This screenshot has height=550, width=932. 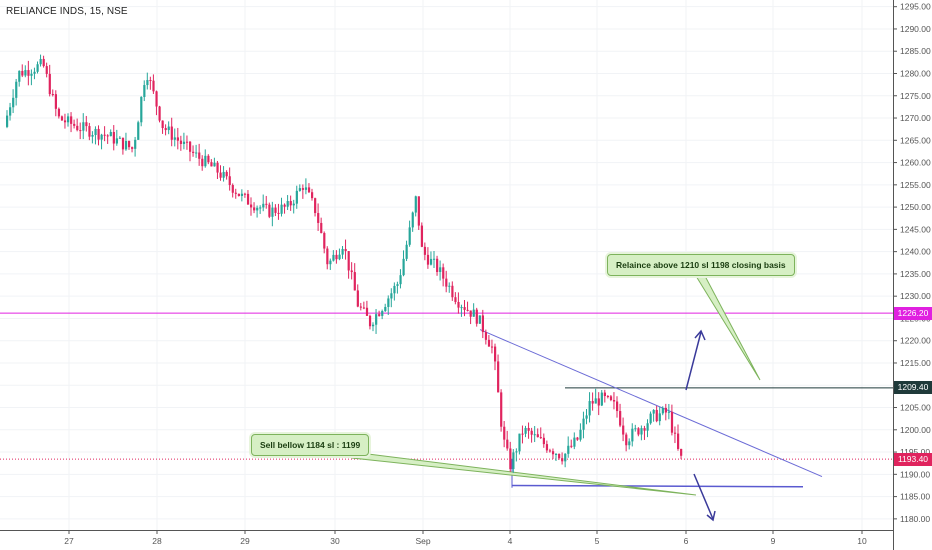 What do you see at coordinates (157, 541) in the screenshot?
I see `x-tick-label: 28` at bounding box center [157, 541].